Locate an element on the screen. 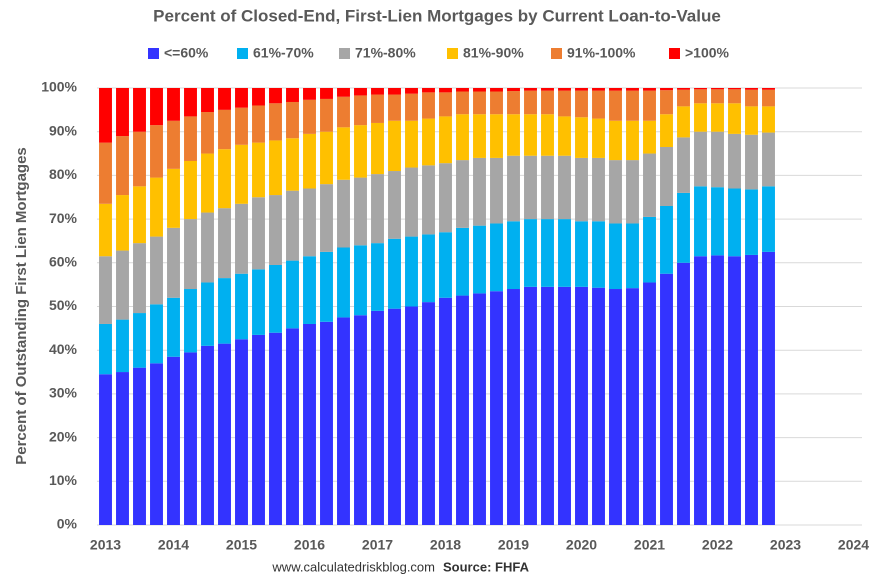  y-tick-label: 80% is located at coordinates (63, 174).